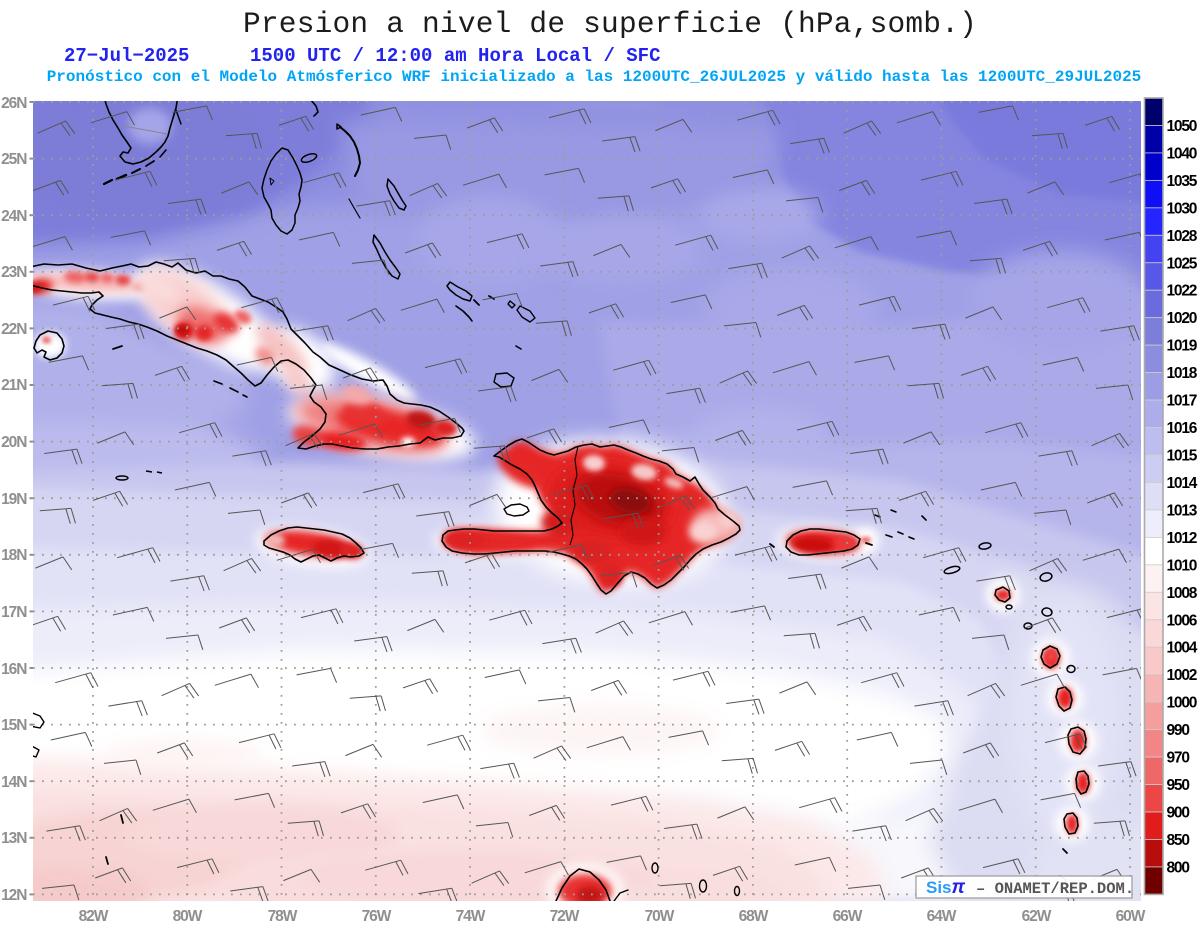 This screenshot has width=1200, height=927. What do you see at coordinates (1182, 401) in the screenshot?
I see `svg-text: 1017` at bounding box center [1182, 401].